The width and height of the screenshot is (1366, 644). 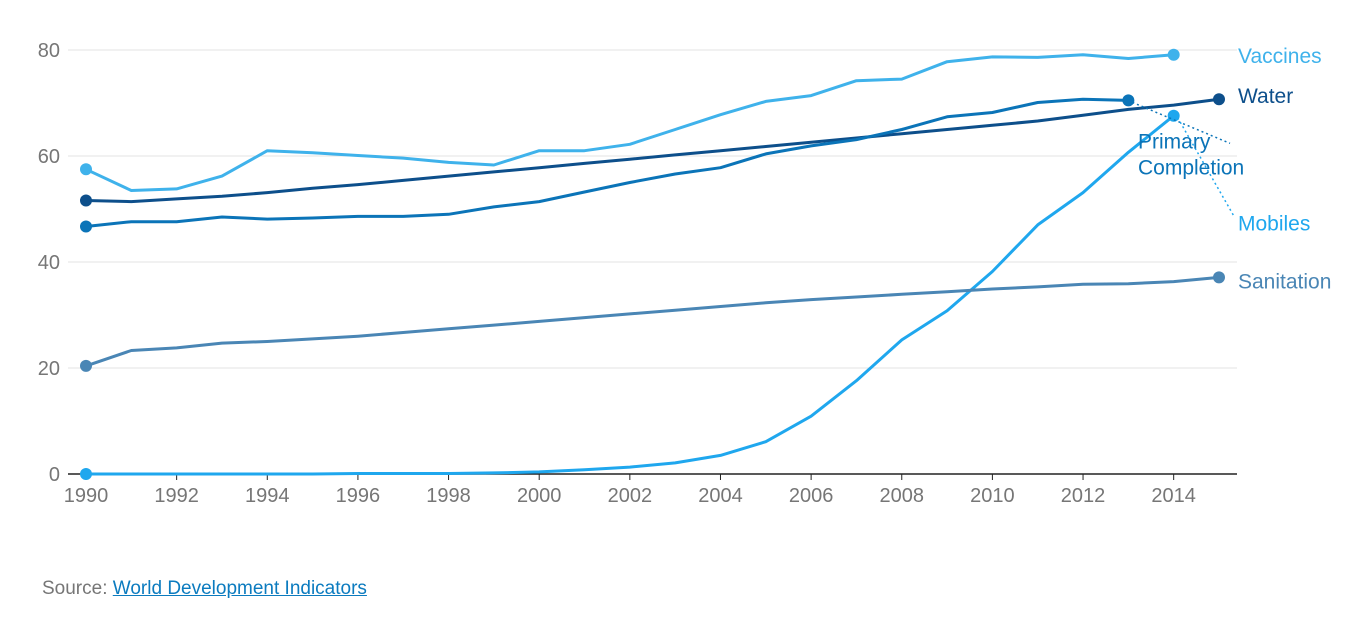 I want to click on series-label-vaccines: Vaccines, so click(x=1280, y=56).